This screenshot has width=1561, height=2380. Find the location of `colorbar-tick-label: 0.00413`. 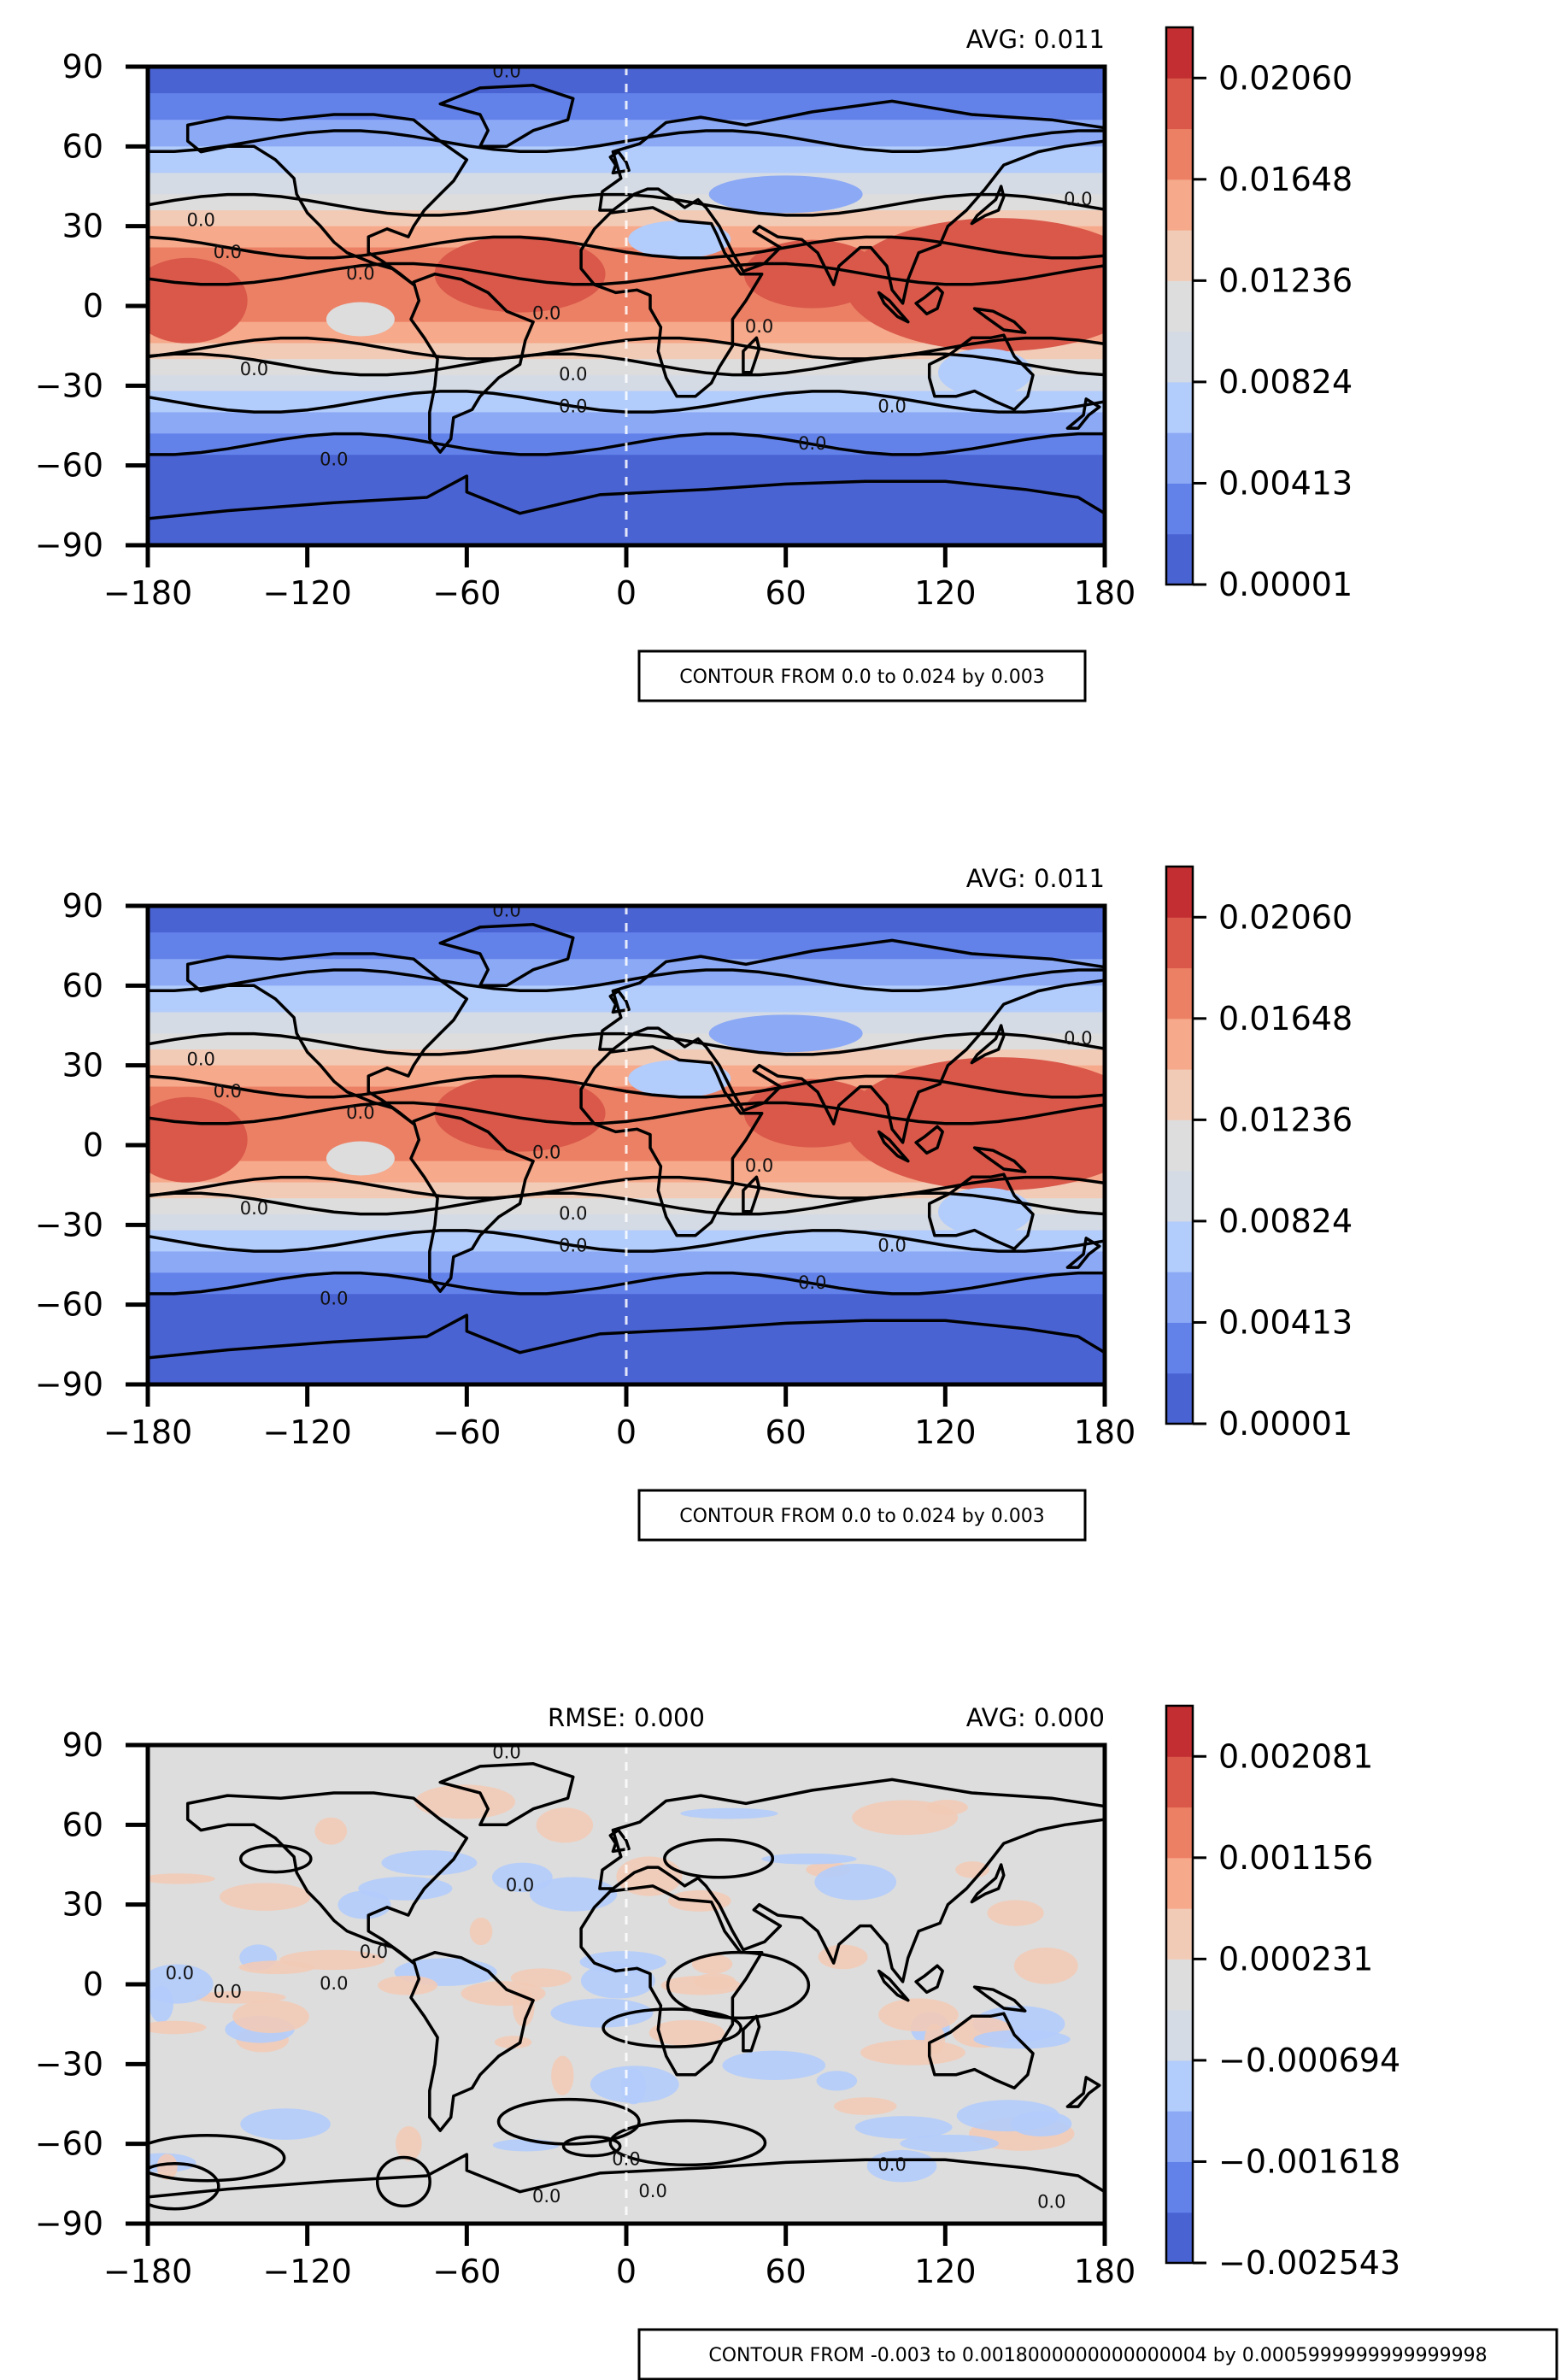

colorbar-tick-label: 0.00413 is located at coordinates (1285, 1322).